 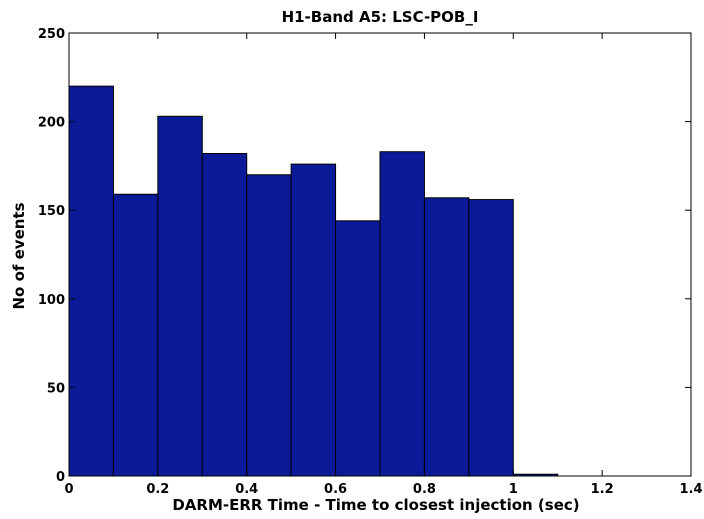 What do you see at coordinates (335, 489) in the screenshot?
I see `x-tick-label-3: 0.6` at bounding box center [335, 489].